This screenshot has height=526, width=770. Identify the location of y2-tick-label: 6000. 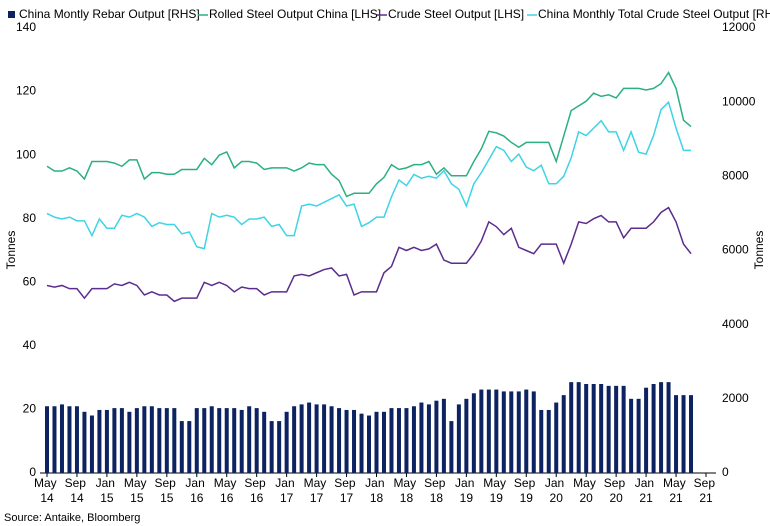
(735, 250).